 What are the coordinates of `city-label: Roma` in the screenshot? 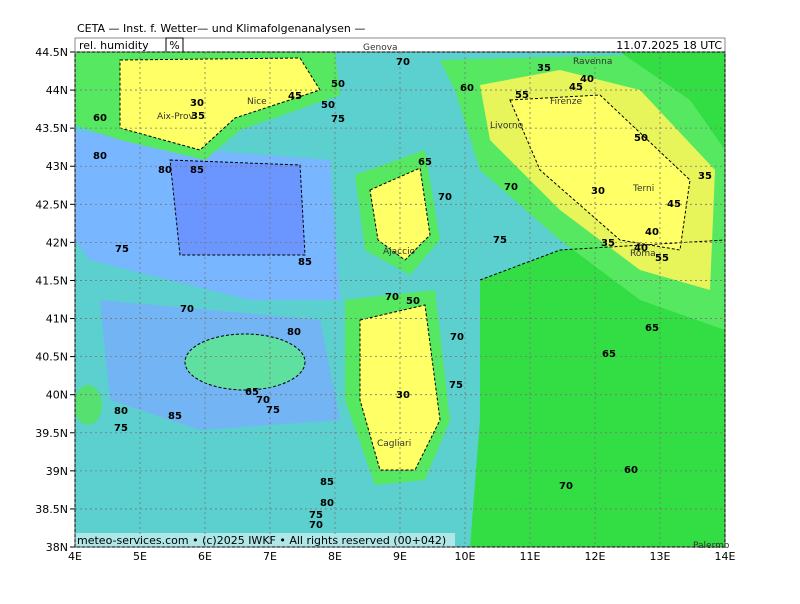 It's located at (643, 254).